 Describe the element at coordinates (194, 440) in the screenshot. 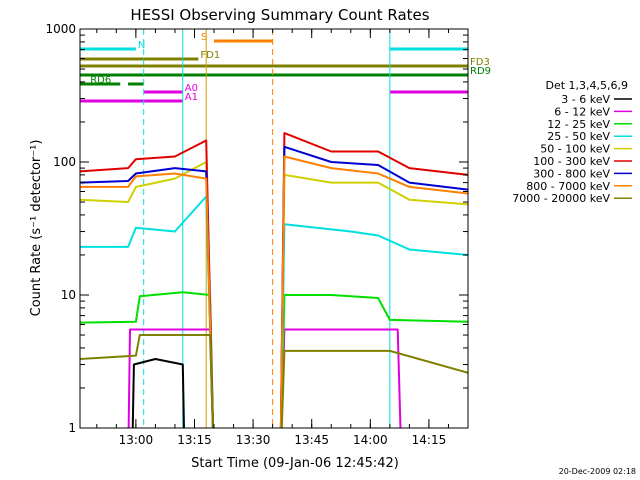

I see `x-tick-label: 13:15` at that location.